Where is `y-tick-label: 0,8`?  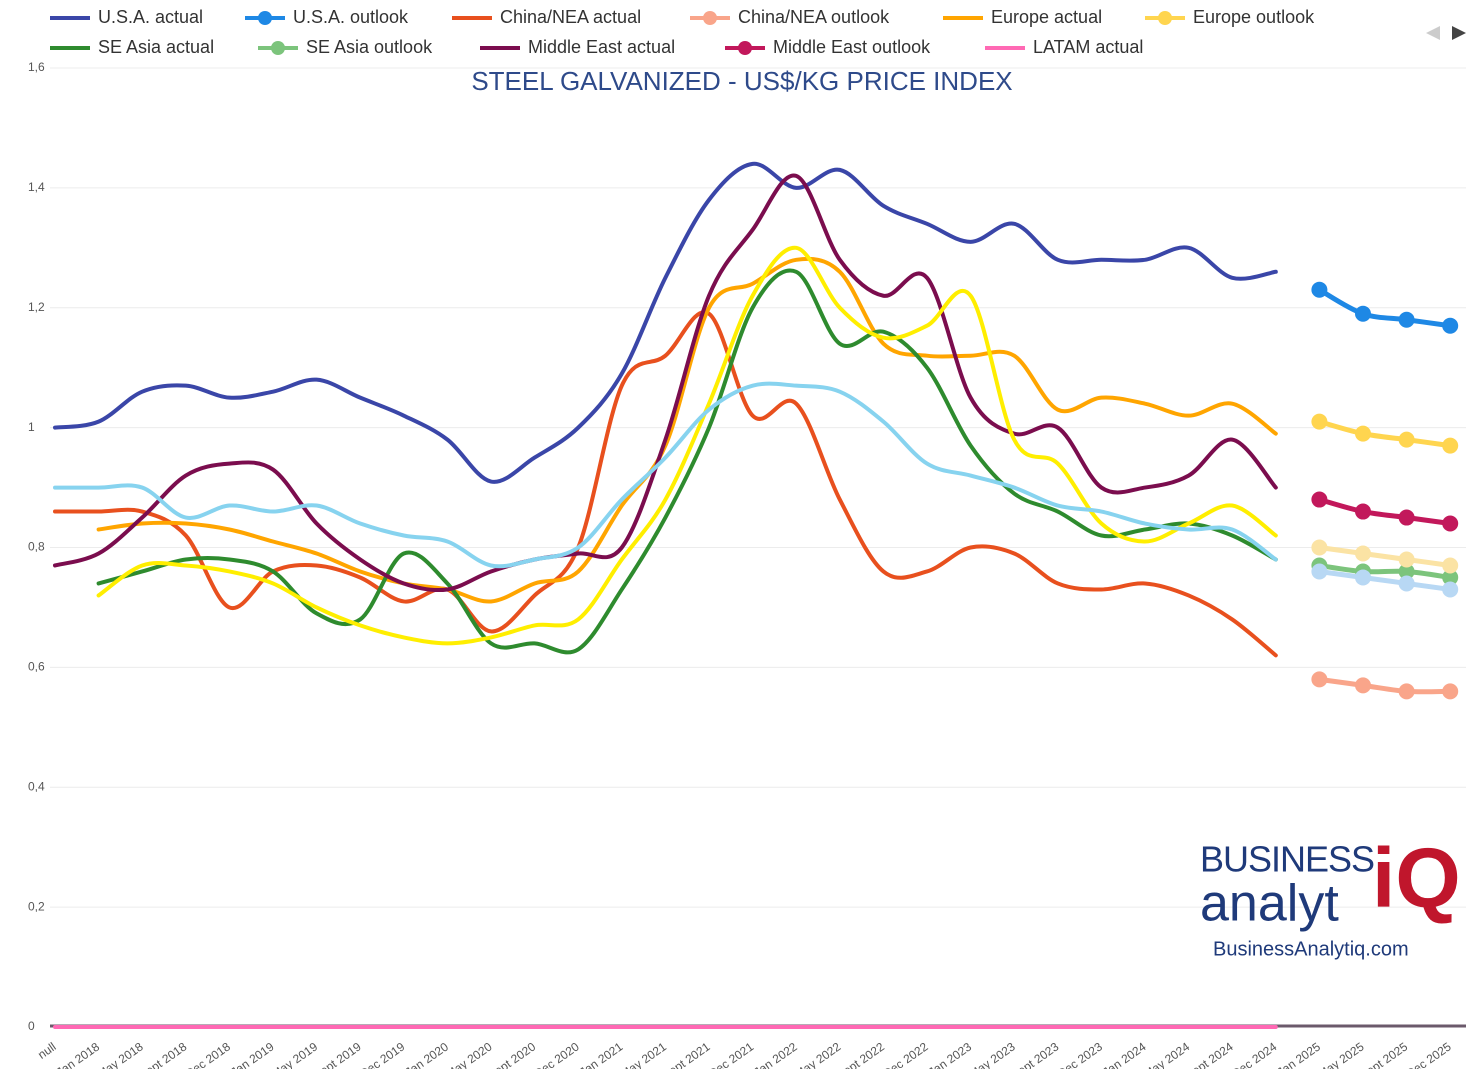 y-tick-label: 0,8 is located at coordinates (36, 547).